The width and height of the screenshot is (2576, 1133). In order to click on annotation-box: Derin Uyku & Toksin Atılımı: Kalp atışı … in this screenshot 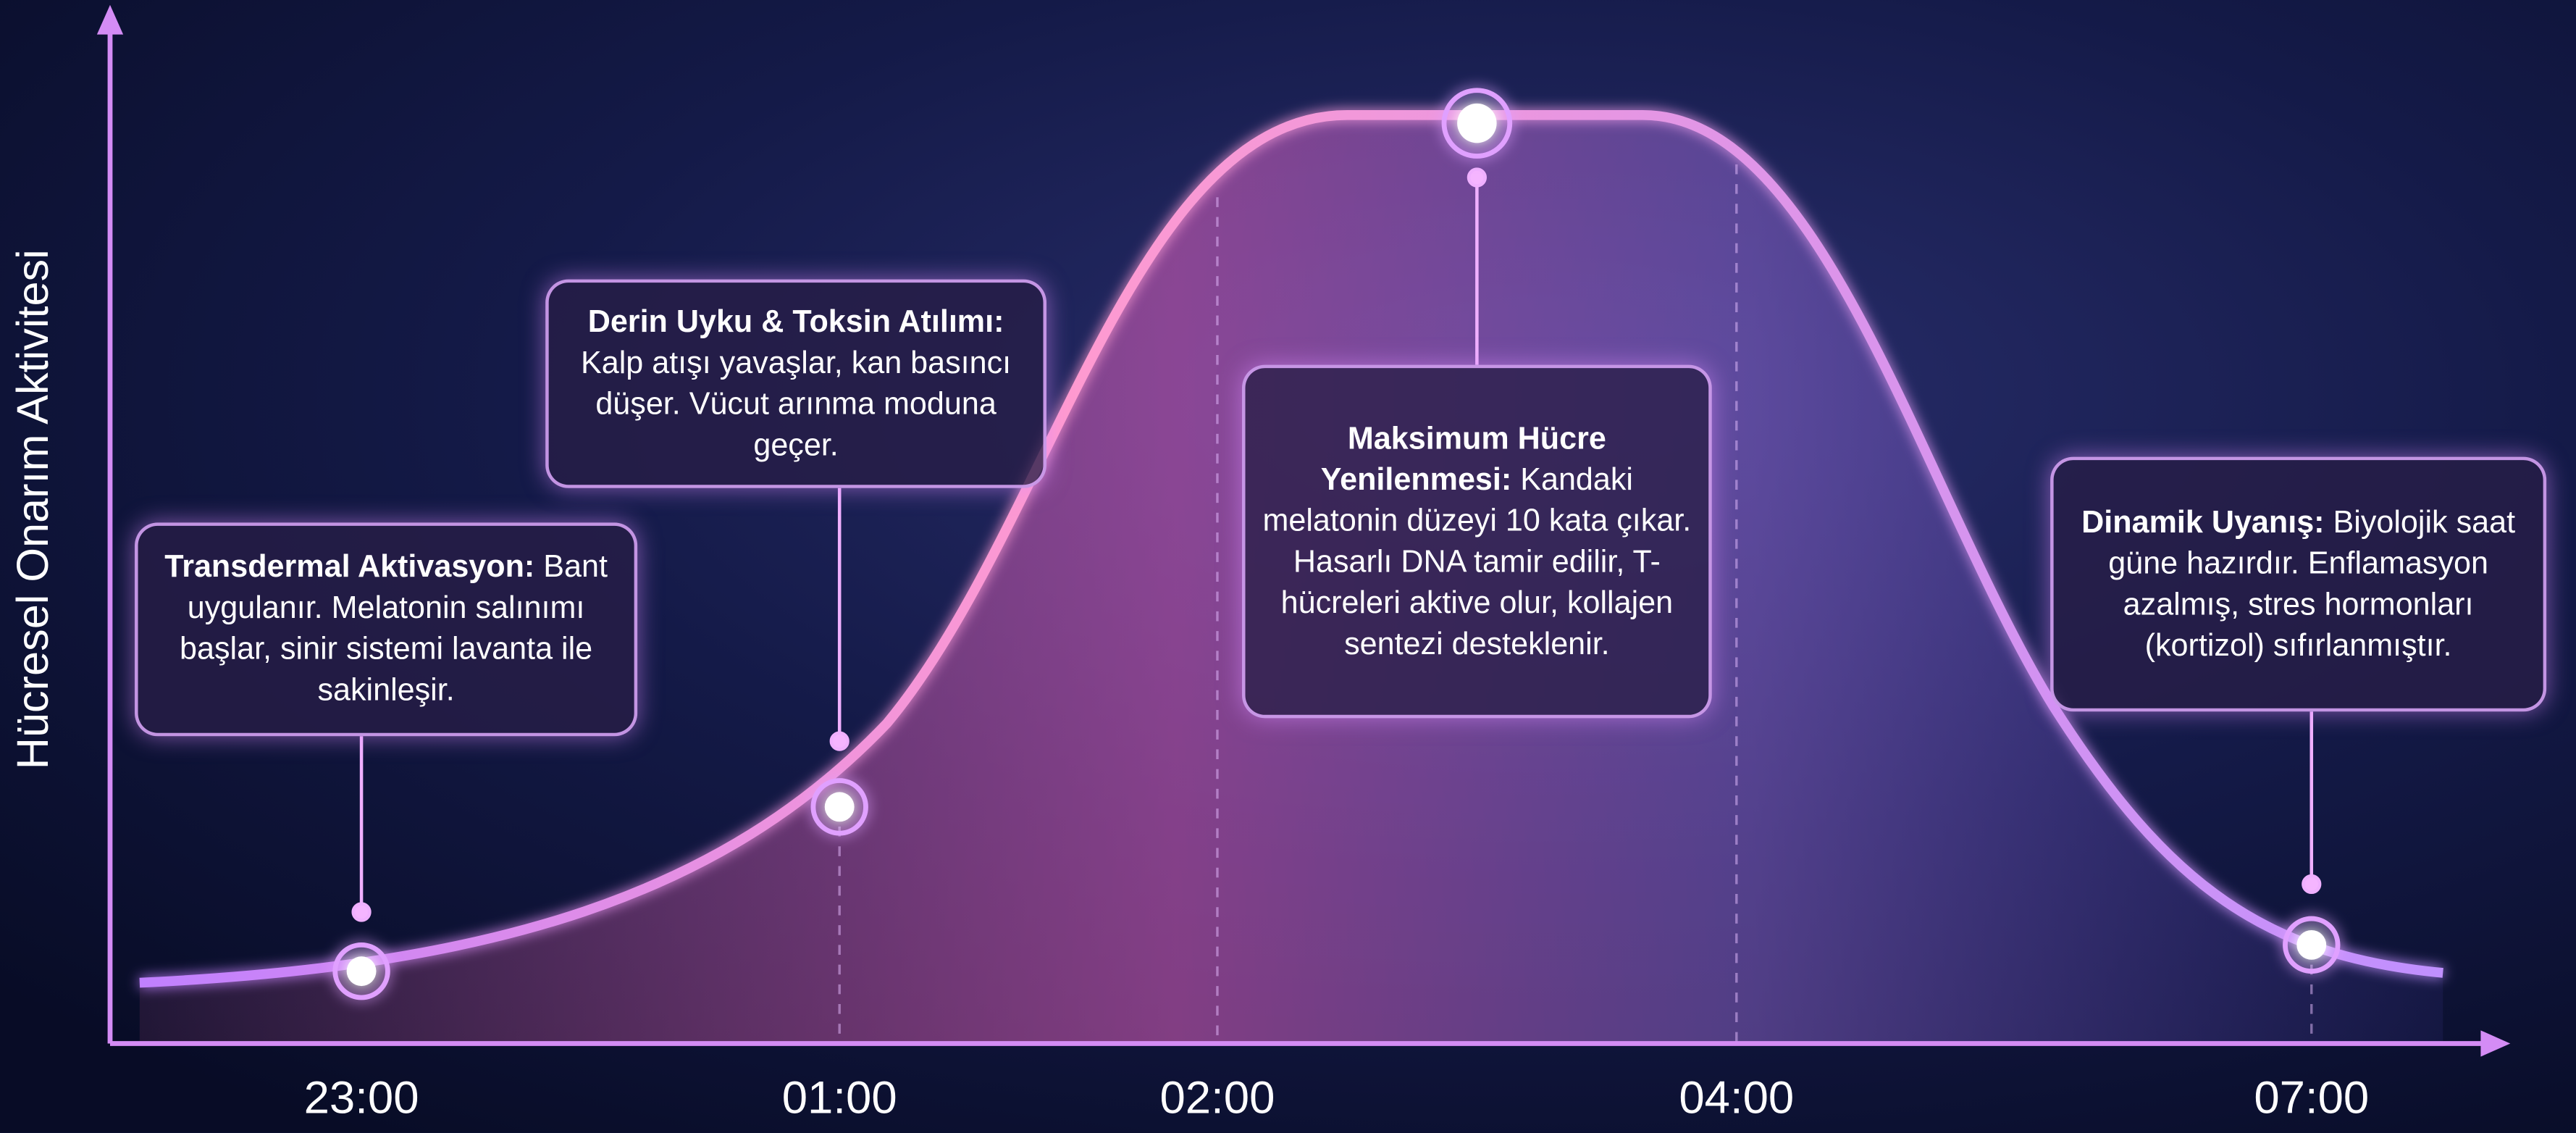, I will do `click(796, 383)`.